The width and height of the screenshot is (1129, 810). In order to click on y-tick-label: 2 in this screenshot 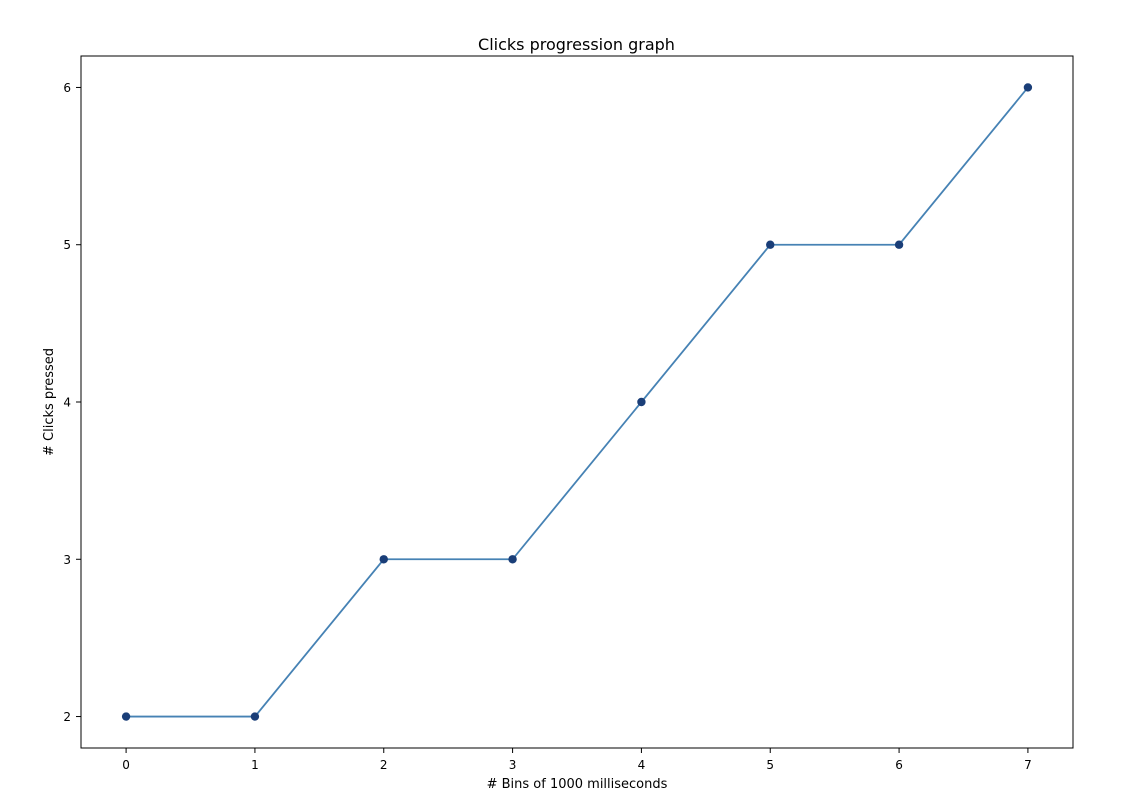, I will do `click(67, 717)`.